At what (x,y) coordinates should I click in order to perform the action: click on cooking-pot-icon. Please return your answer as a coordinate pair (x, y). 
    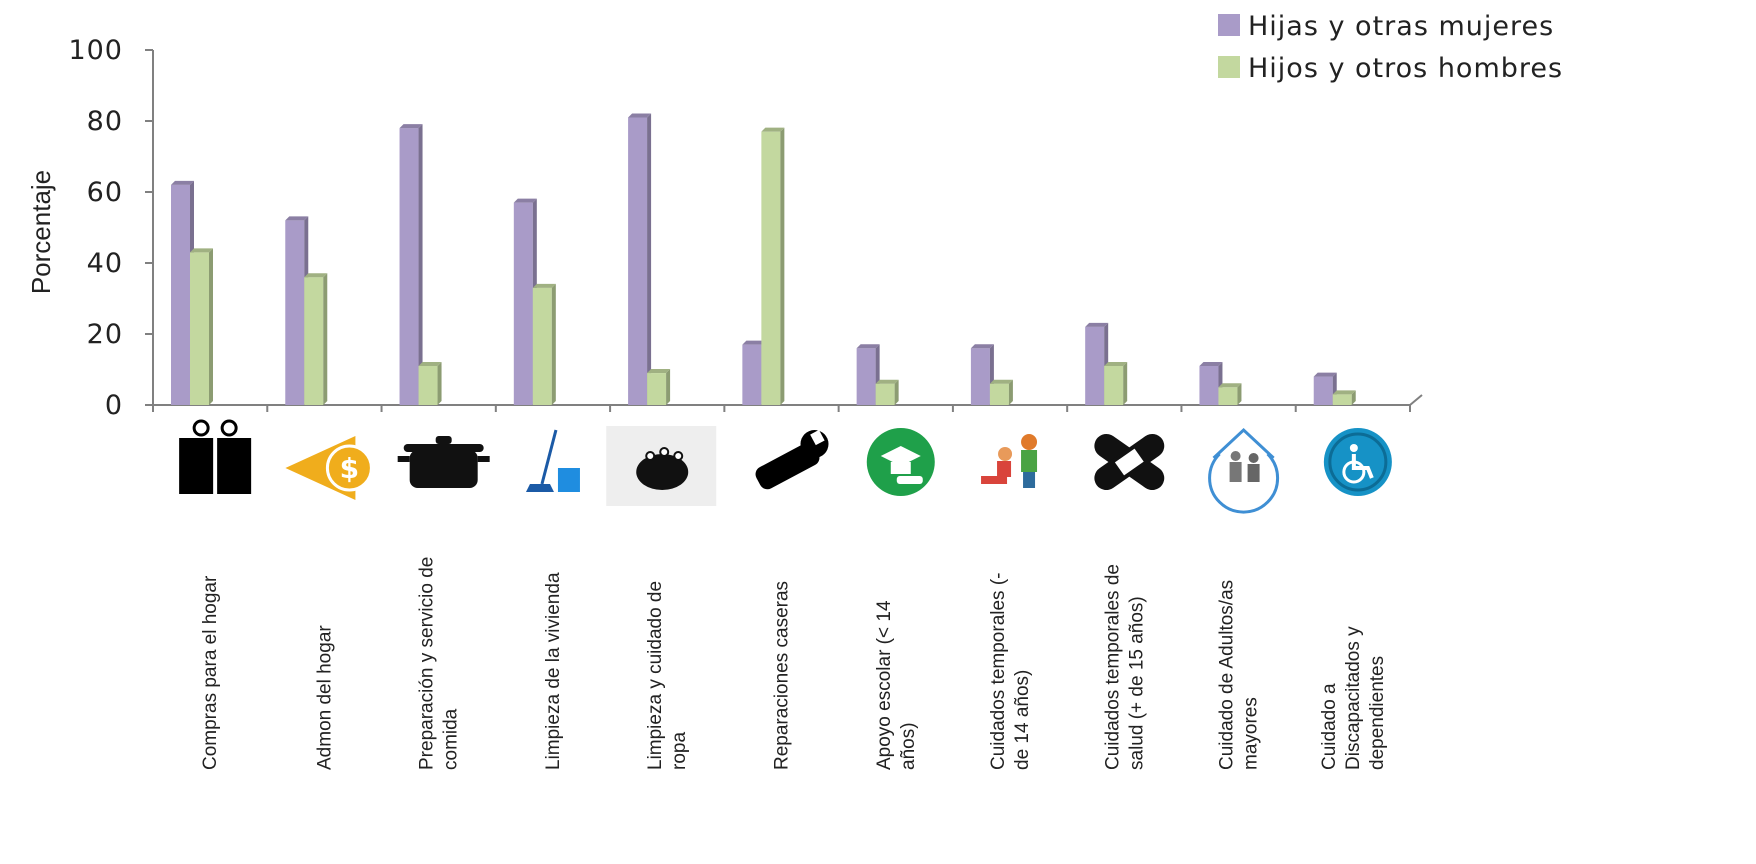
    Looking at the image, I should click on (443, 462).